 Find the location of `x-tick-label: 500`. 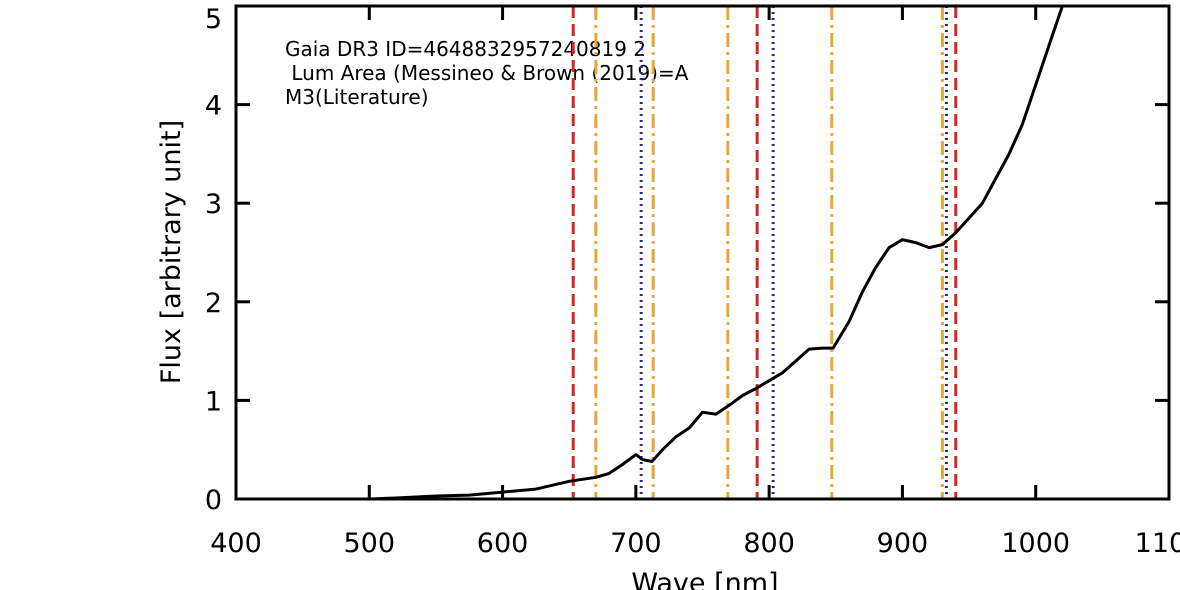

x-tick-label: 500 is located at coordinates (370, 543).